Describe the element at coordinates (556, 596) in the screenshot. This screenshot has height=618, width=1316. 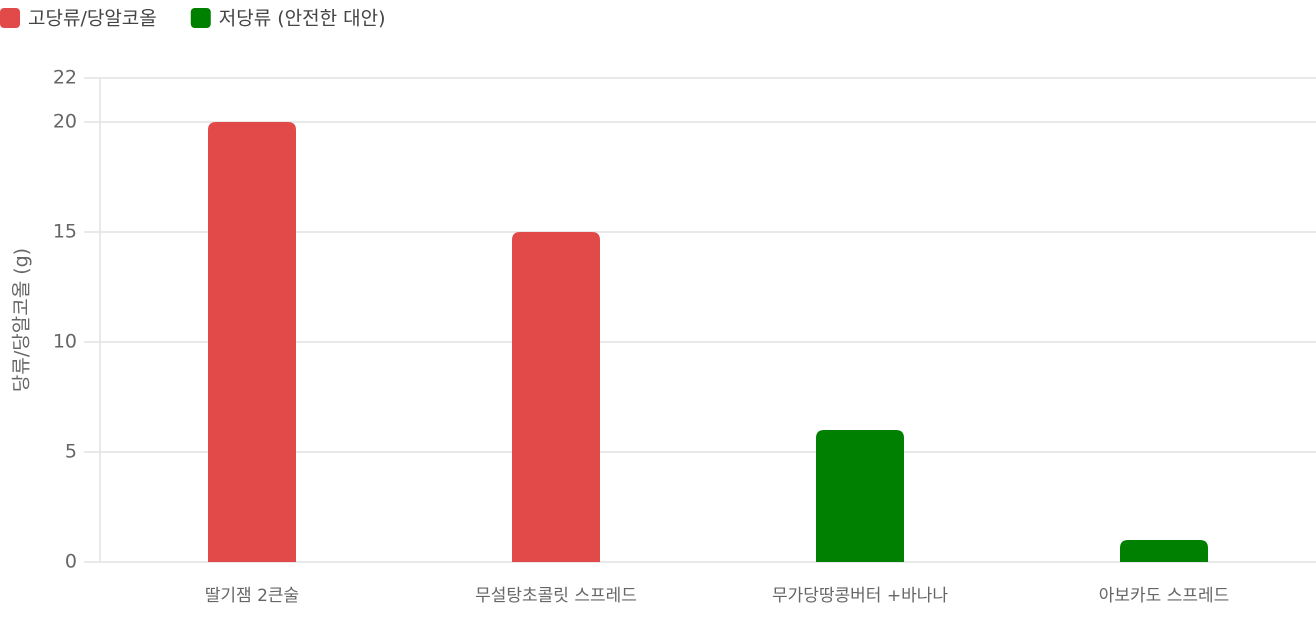
I see `x-tick-label: 무설탕초콜릿 스프레드` at that location.